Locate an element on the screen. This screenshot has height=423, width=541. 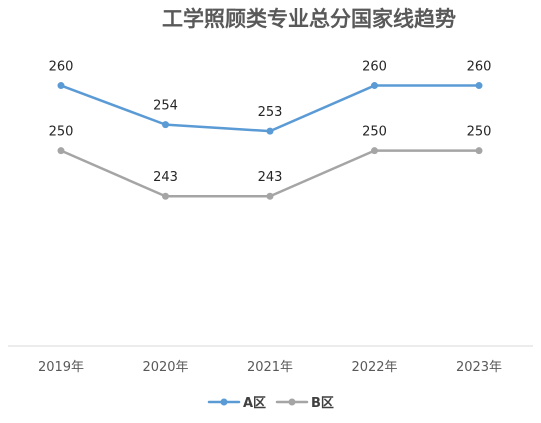
data-label: 254 is located at coordinates (165, 106).